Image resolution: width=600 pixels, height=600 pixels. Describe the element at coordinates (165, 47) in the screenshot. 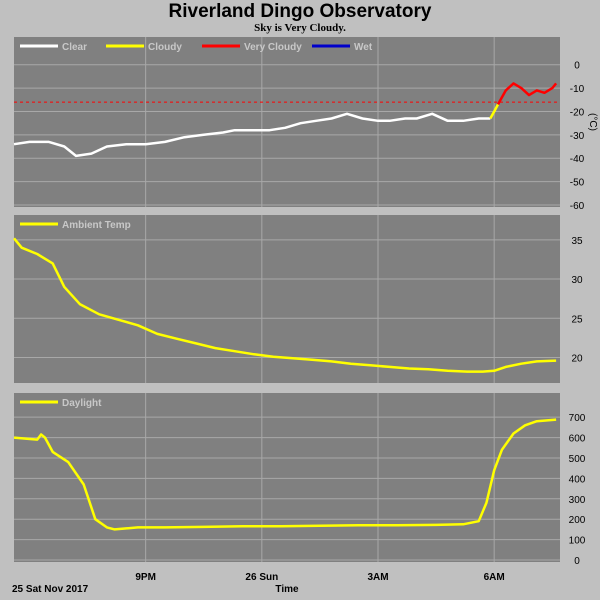

I see `legend-label: Cloudy` at that location.